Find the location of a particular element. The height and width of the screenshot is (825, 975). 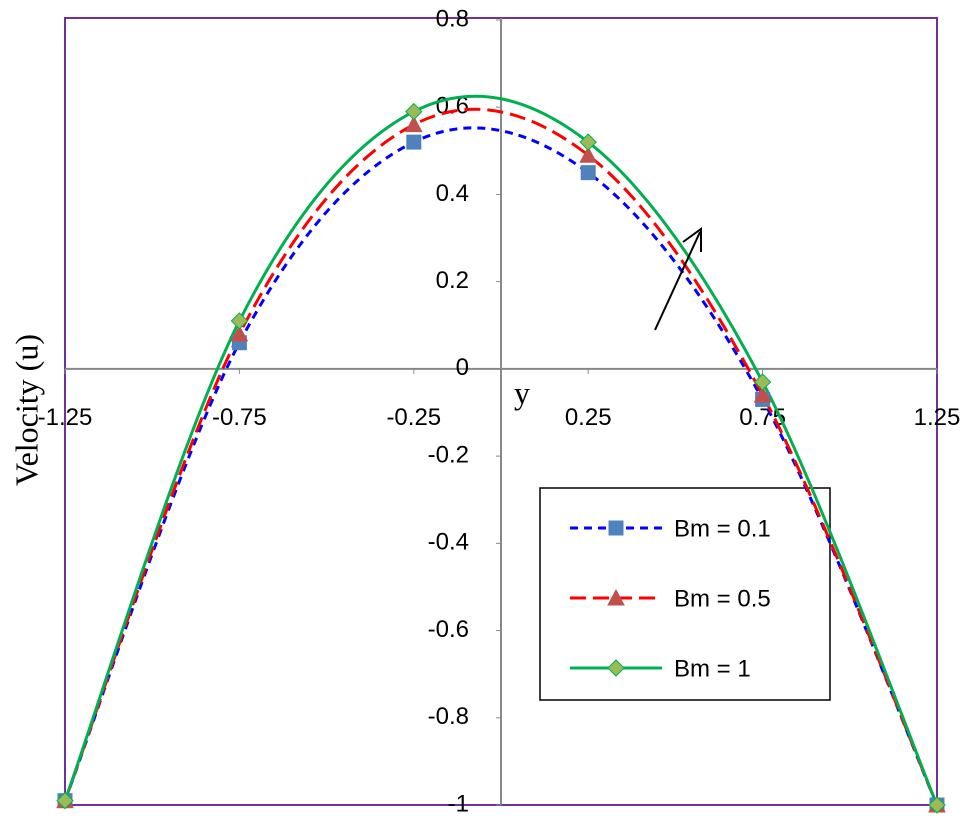

x-tick-label: -1.25 is located at coordinates (65, 417).